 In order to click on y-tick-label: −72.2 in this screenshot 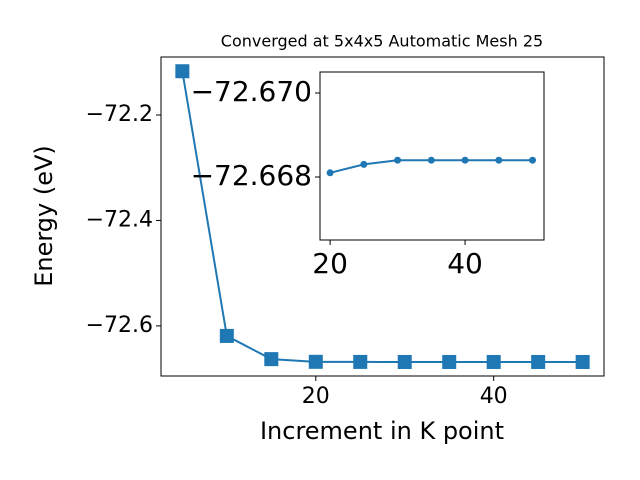, I will do `click(119, 114)`.